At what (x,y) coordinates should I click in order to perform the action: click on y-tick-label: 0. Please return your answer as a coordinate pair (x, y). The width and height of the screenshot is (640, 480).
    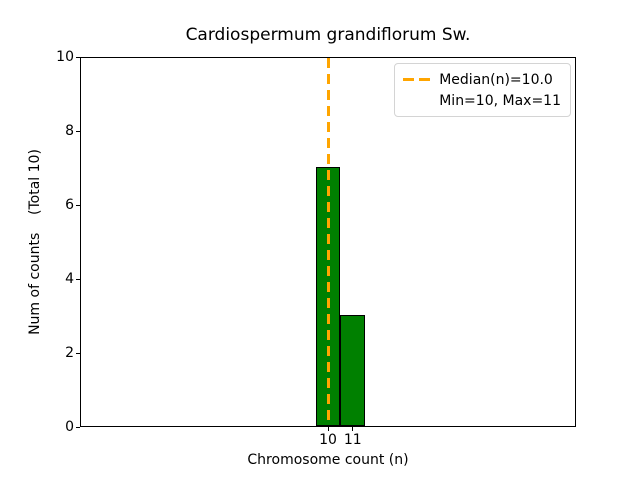
    Looking at the image, I should click on (69, 427).